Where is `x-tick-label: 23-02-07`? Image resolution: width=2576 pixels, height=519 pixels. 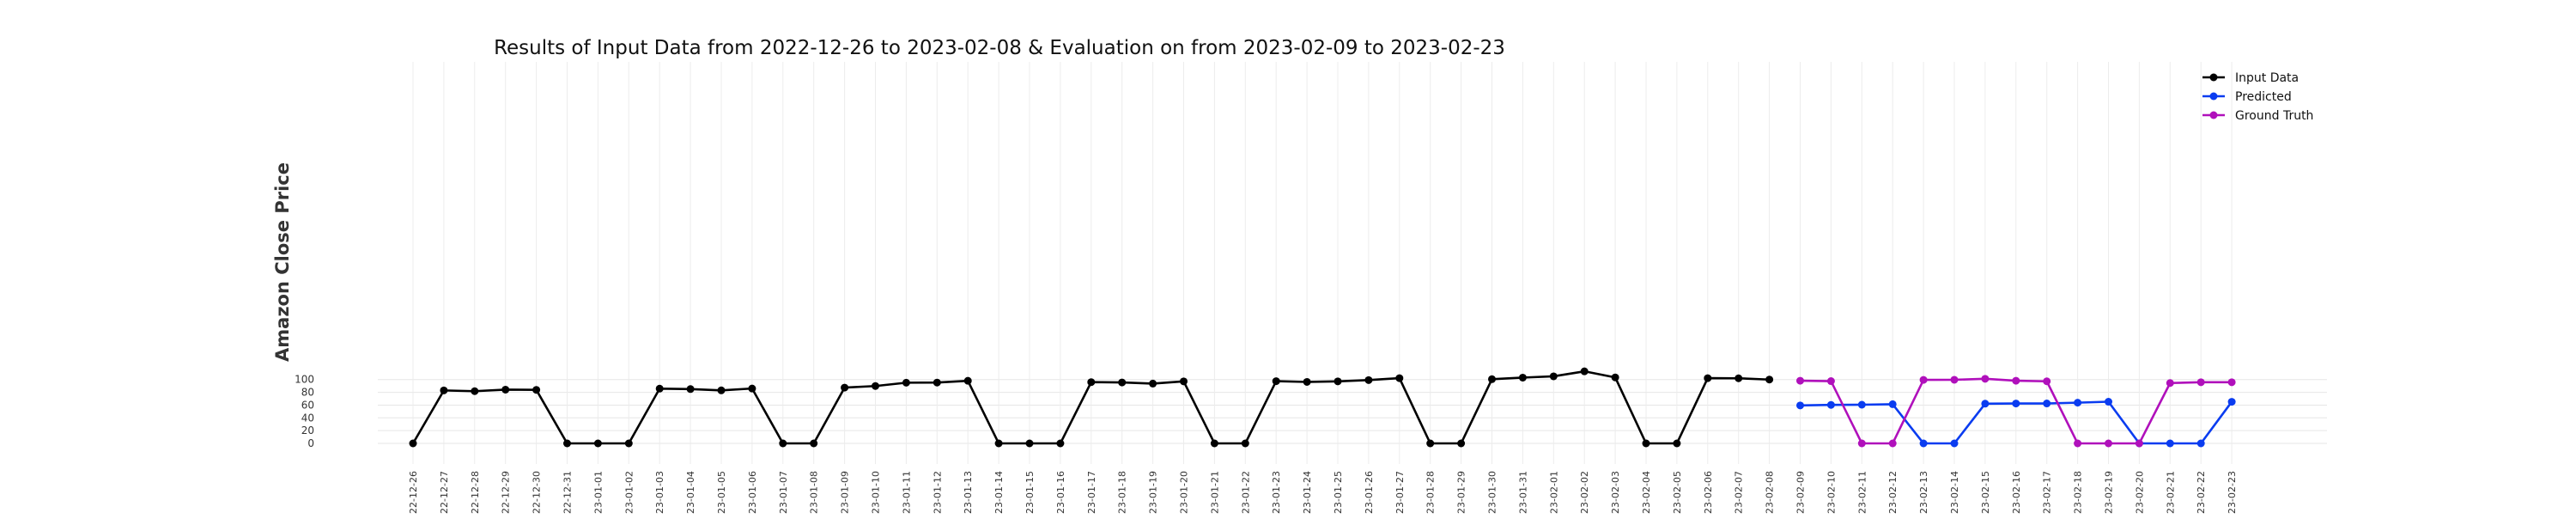 x-tick-label: 23-02-07 is located at coordinates (1740, 492).